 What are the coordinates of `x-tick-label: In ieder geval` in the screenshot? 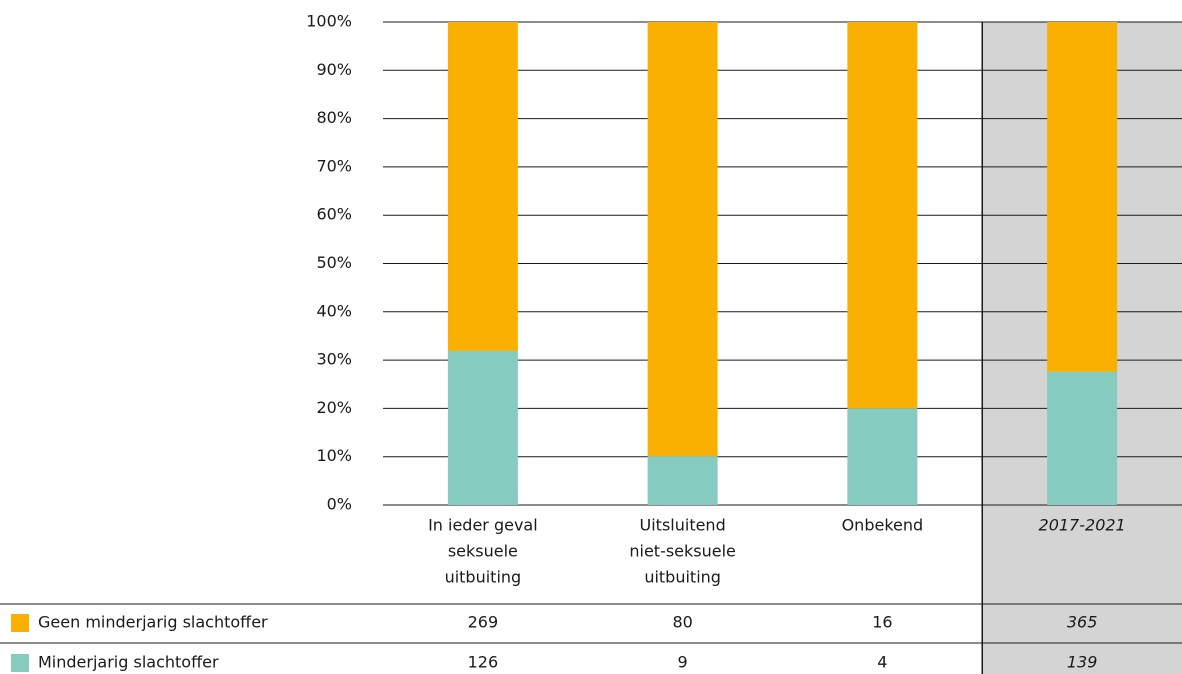 It's located at (483, 525).